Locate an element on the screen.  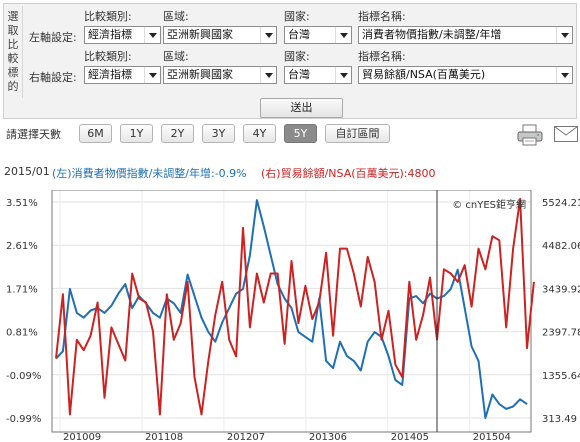
x-axis-tick: 201108 is located at coordinates (164, 437).